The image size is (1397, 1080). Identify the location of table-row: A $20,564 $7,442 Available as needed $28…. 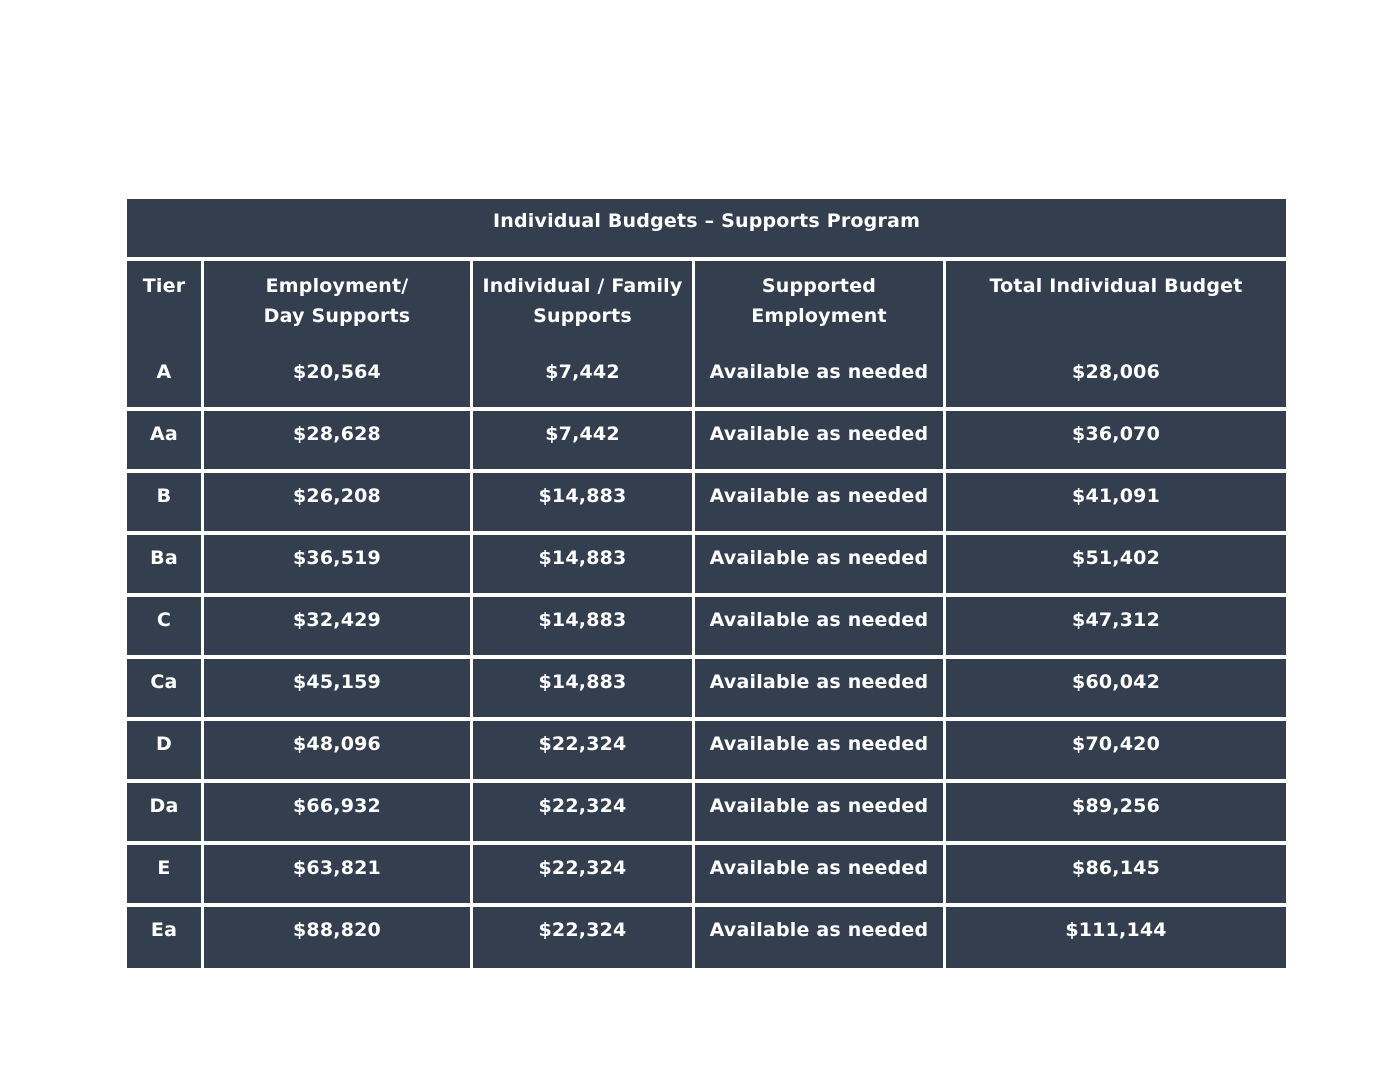
(707, 380).